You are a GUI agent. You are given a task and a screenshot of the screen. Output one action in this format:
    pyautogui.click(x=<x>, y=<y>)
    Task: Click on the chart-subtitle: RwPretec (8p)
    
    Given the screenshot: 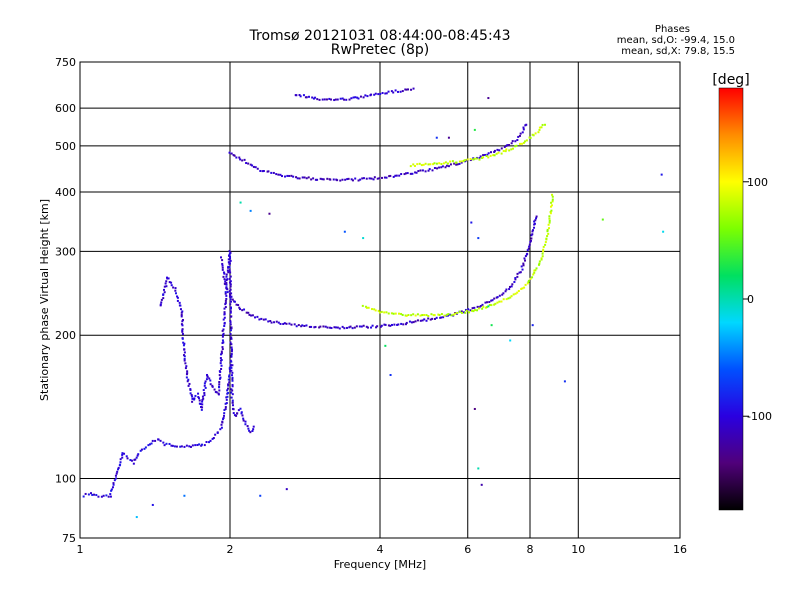 What is the action you would take?
    pyautogui.click(x=380, y=50)
    